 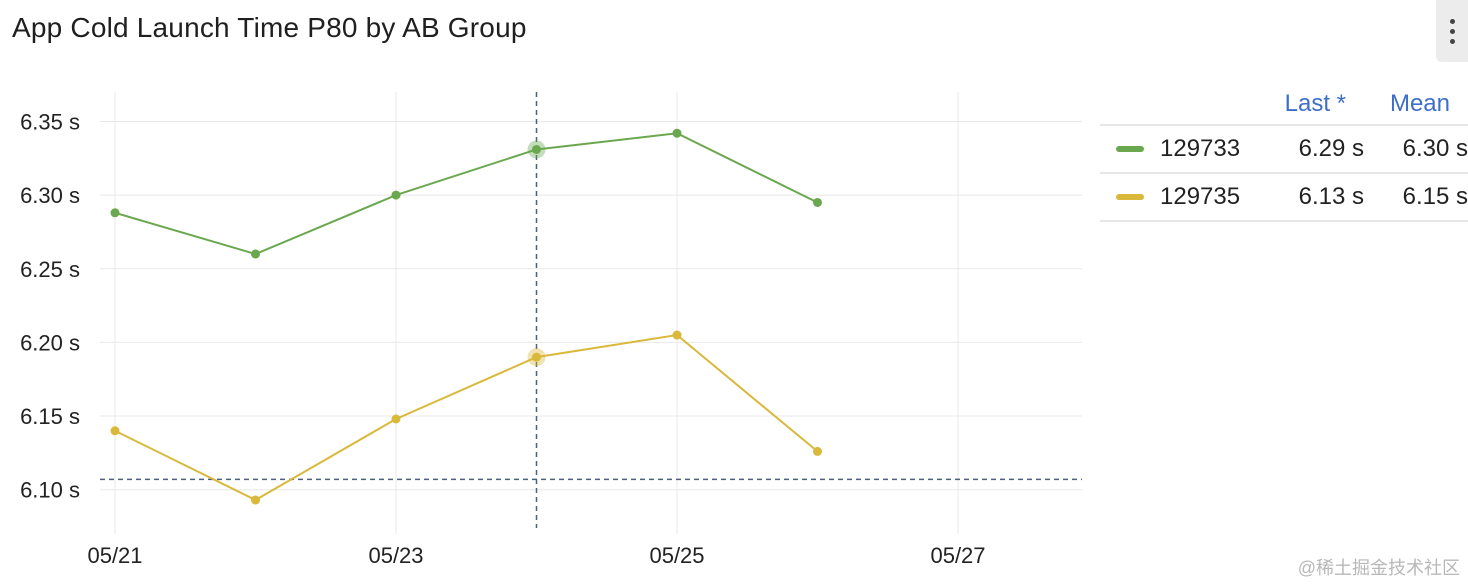 I want to click on y-axis: 6.10 s 6.15 s 6.20 s 6.25 s 6.30 s 6.35 s, so click(x=50, y=305).